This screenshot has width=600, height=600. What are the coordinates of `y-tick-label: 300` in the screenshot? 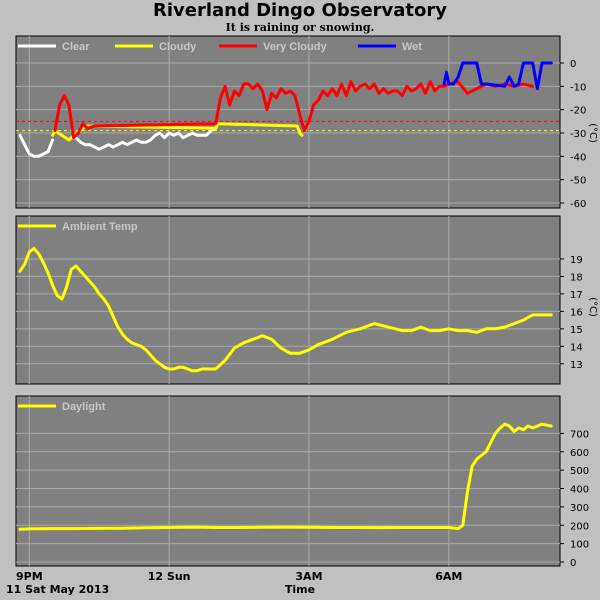 It's located at (579, 508).